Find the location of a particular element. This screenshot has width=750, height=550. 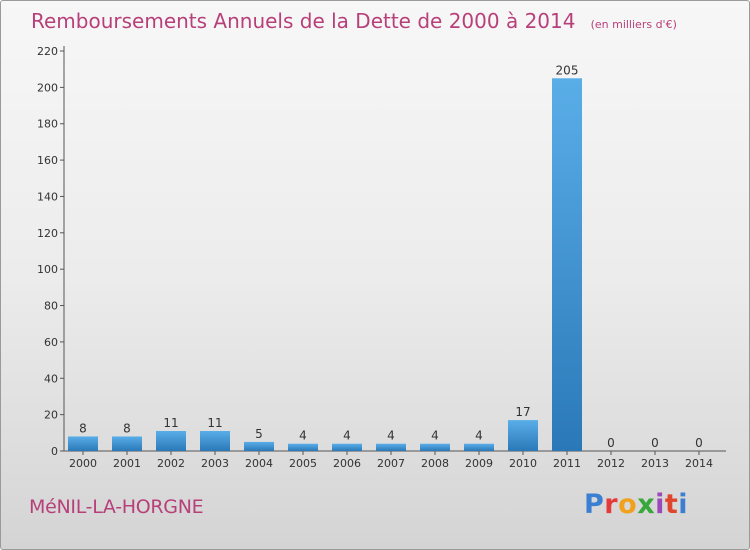

y-tick-label: 220 is located at coordinates (47, 51).